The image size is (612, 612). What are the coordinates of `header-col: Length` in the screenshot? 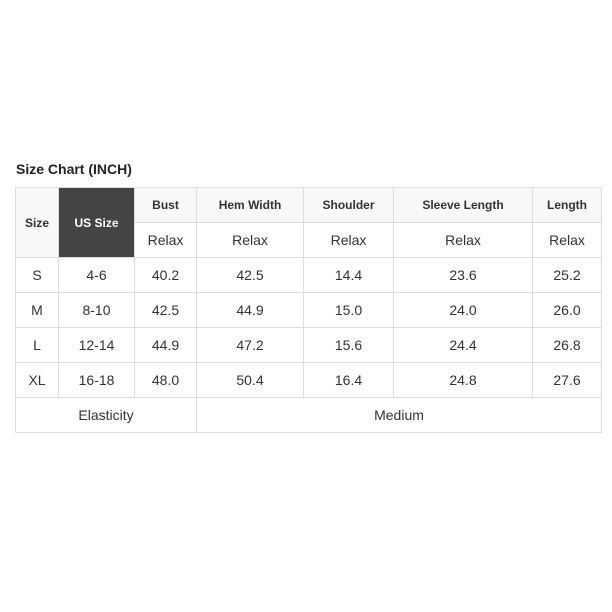 It's located at (567, 205).